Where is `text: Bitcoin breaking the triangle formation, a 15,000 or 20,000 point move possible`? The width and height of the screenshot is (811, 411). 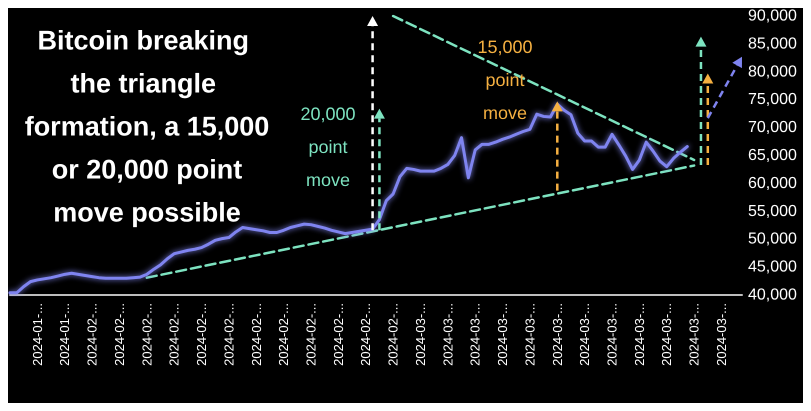
text: Bitcoin breaking the triangle formation, a 15,000 or 20,000 point move possible is located at coordinates (147, 127).